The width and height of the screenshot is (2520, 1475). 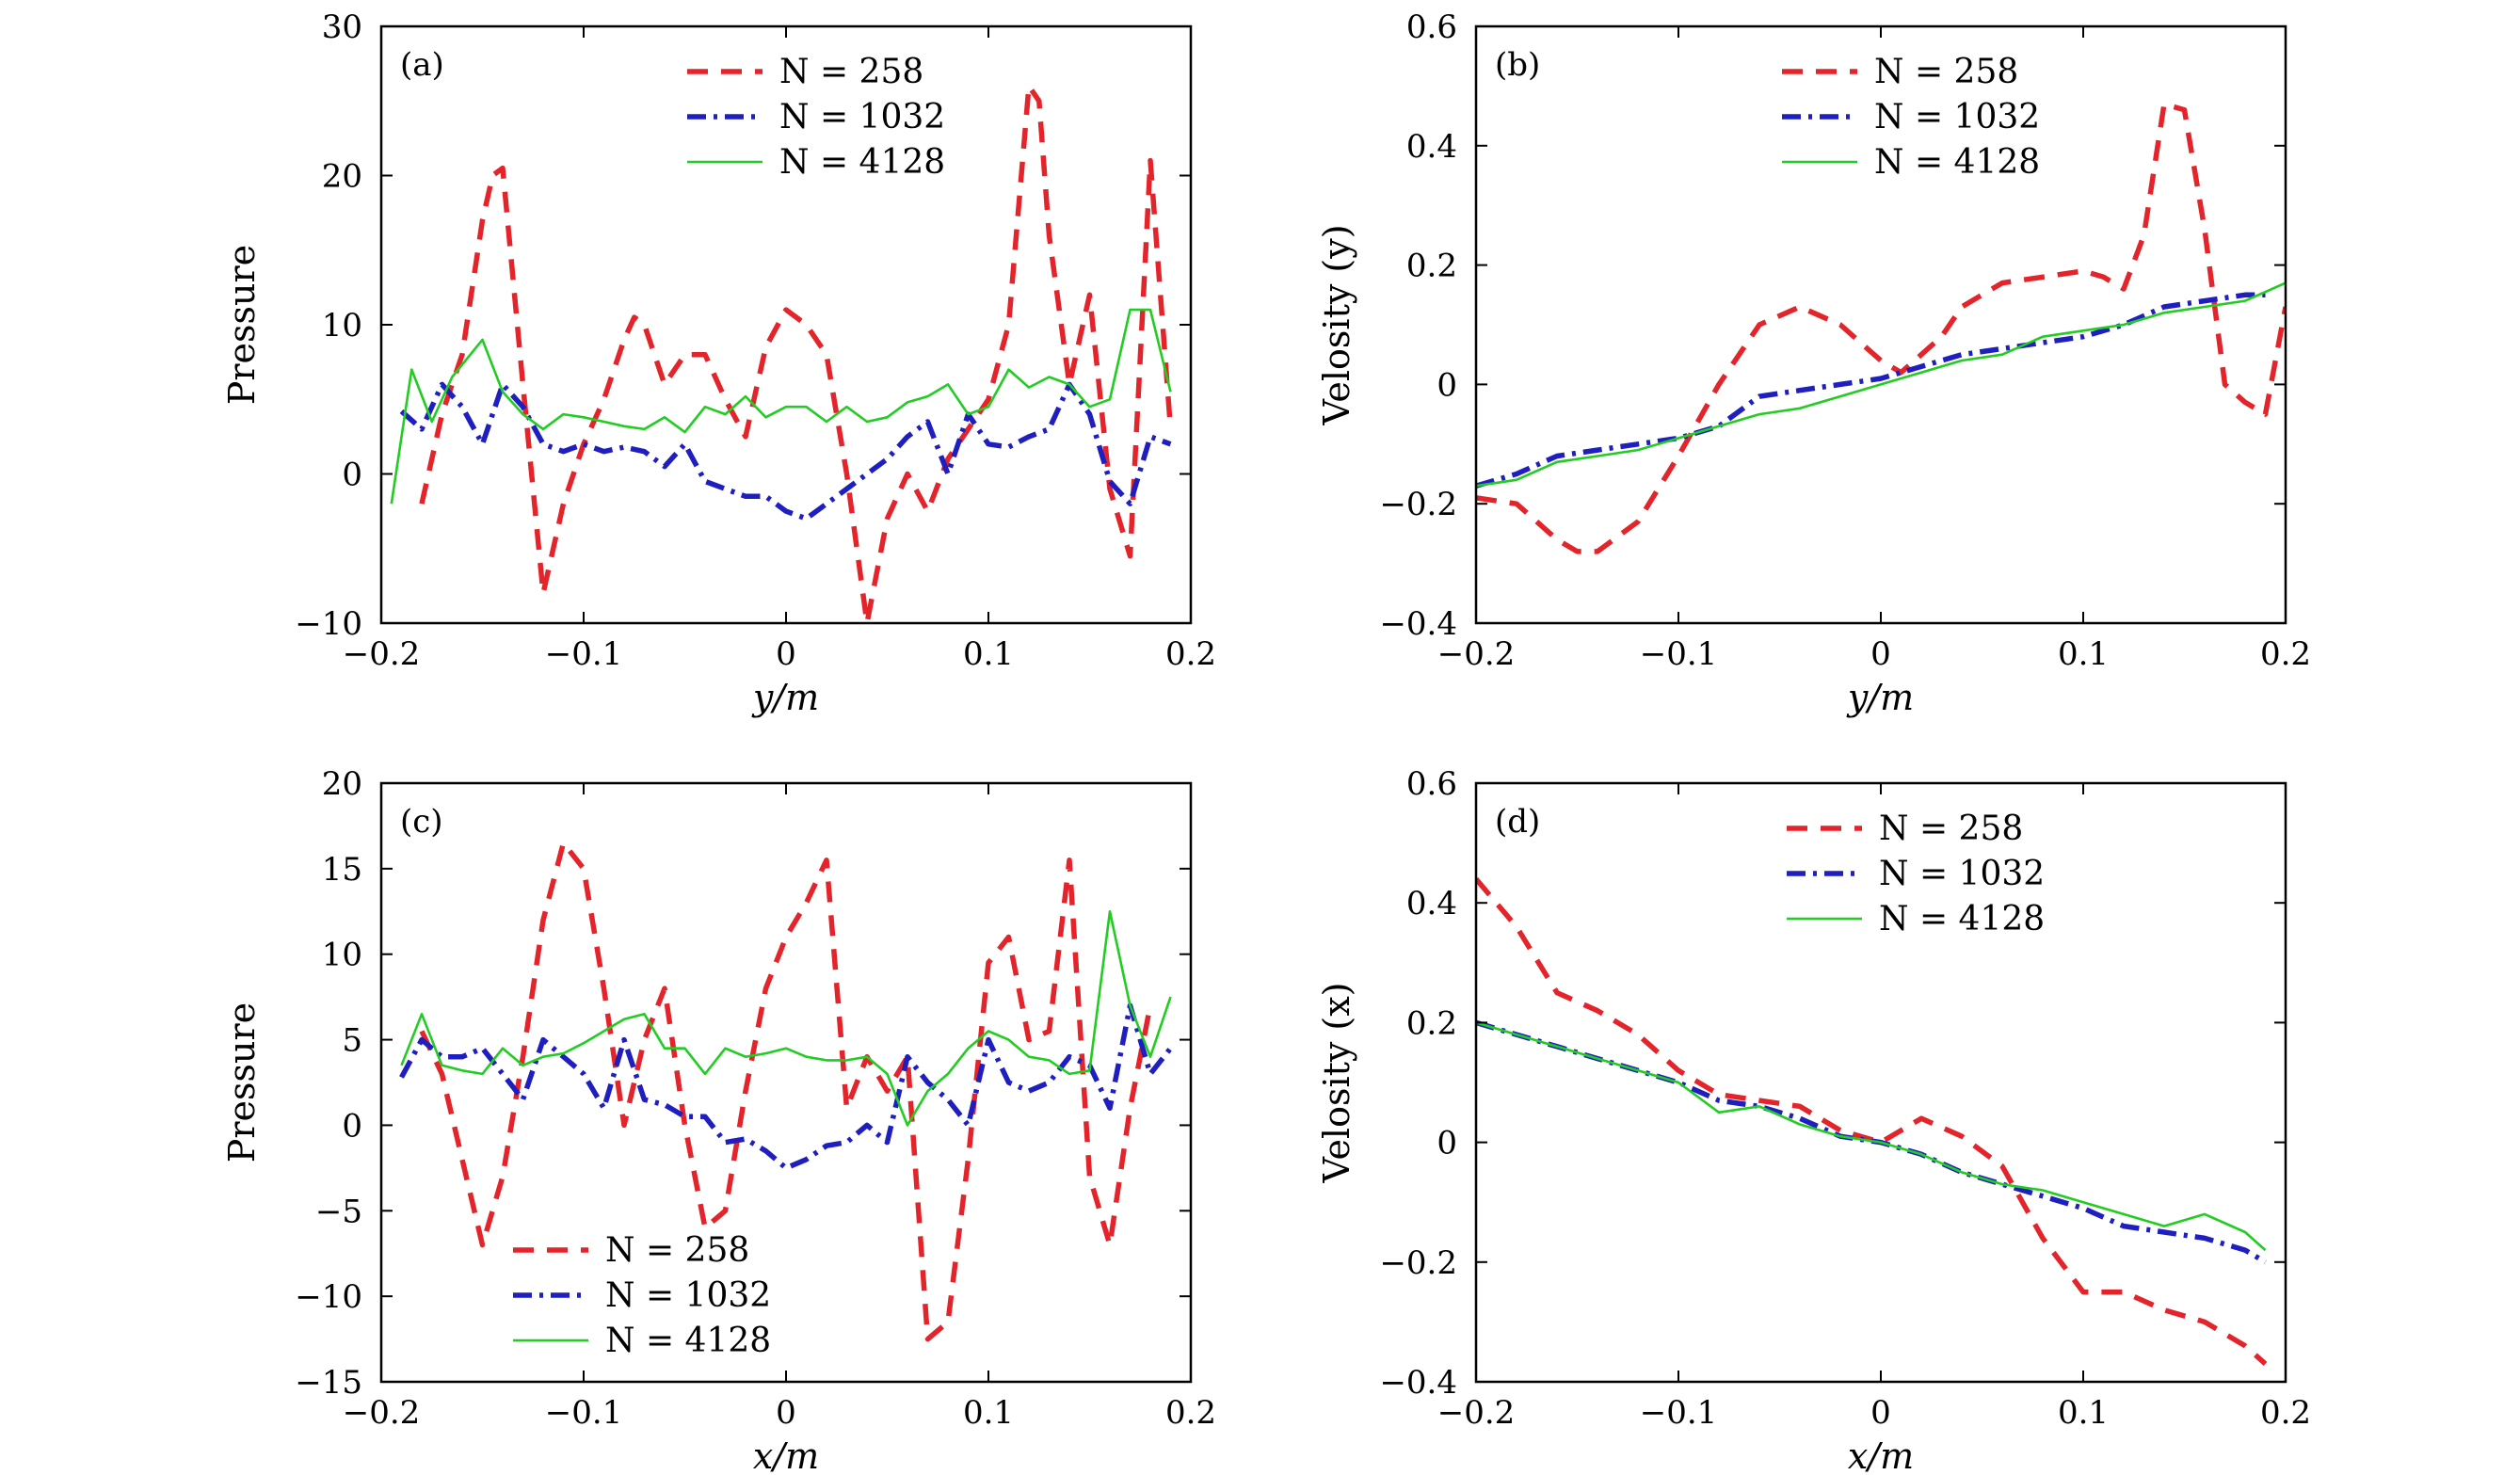 What do you see at coordinates (1336, 1082) in the screenshot?
I see `y-axis-label: Velosity (x)` at bounding box center [1336, 1082].